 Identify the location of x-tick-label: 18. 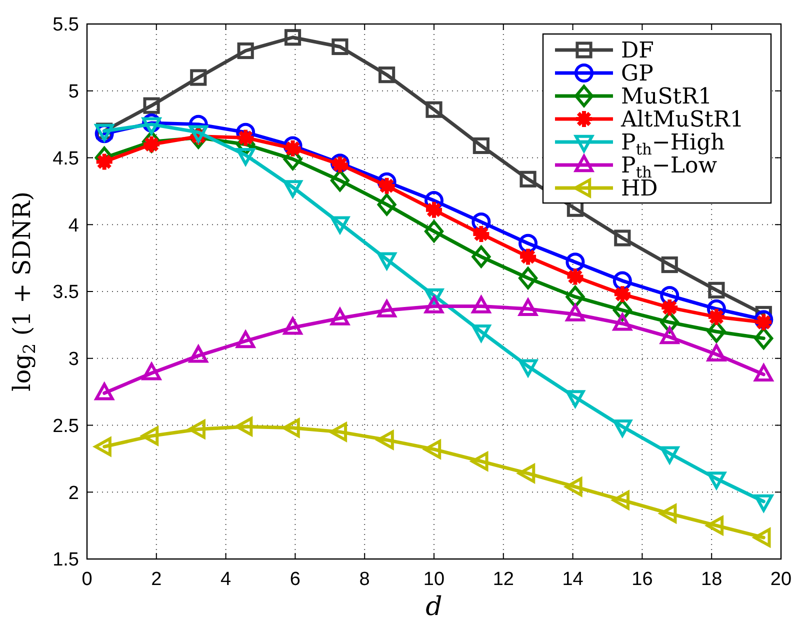
(711, 579).